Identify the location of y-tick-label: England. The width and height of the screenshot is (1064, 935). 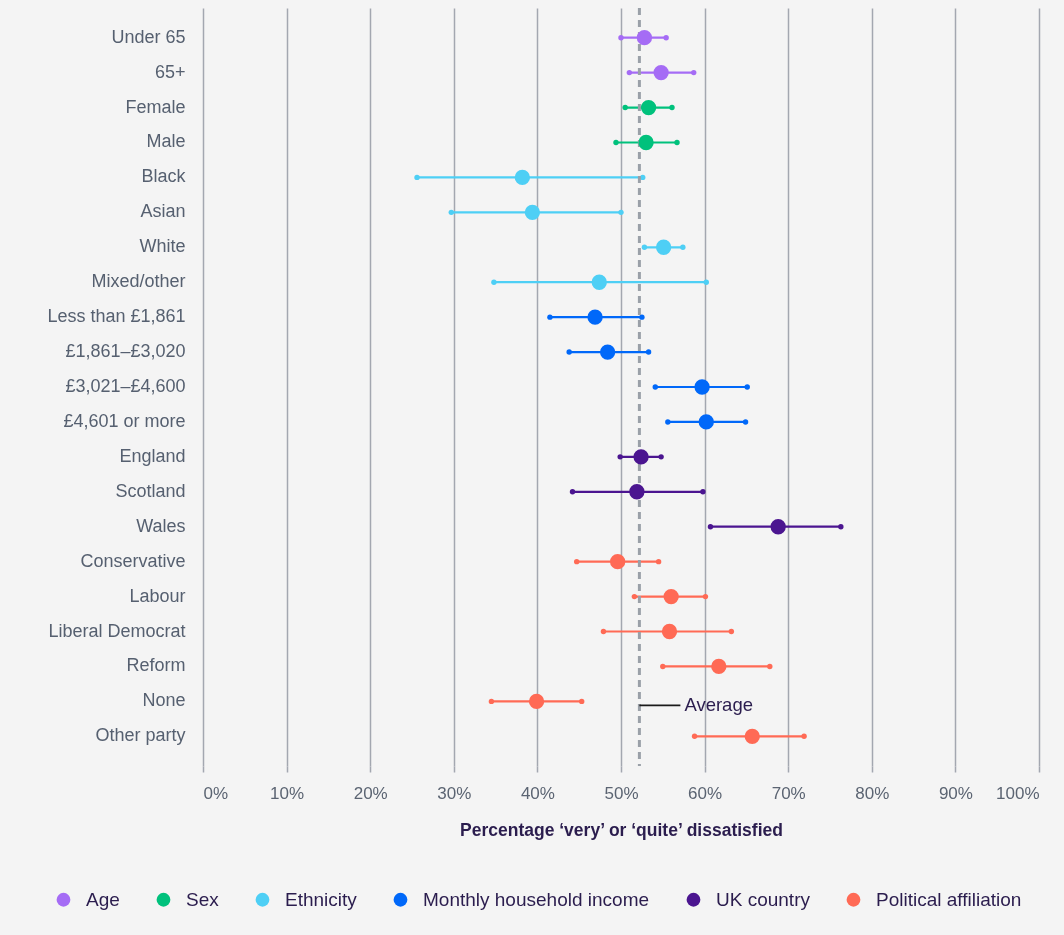
(152, 455).